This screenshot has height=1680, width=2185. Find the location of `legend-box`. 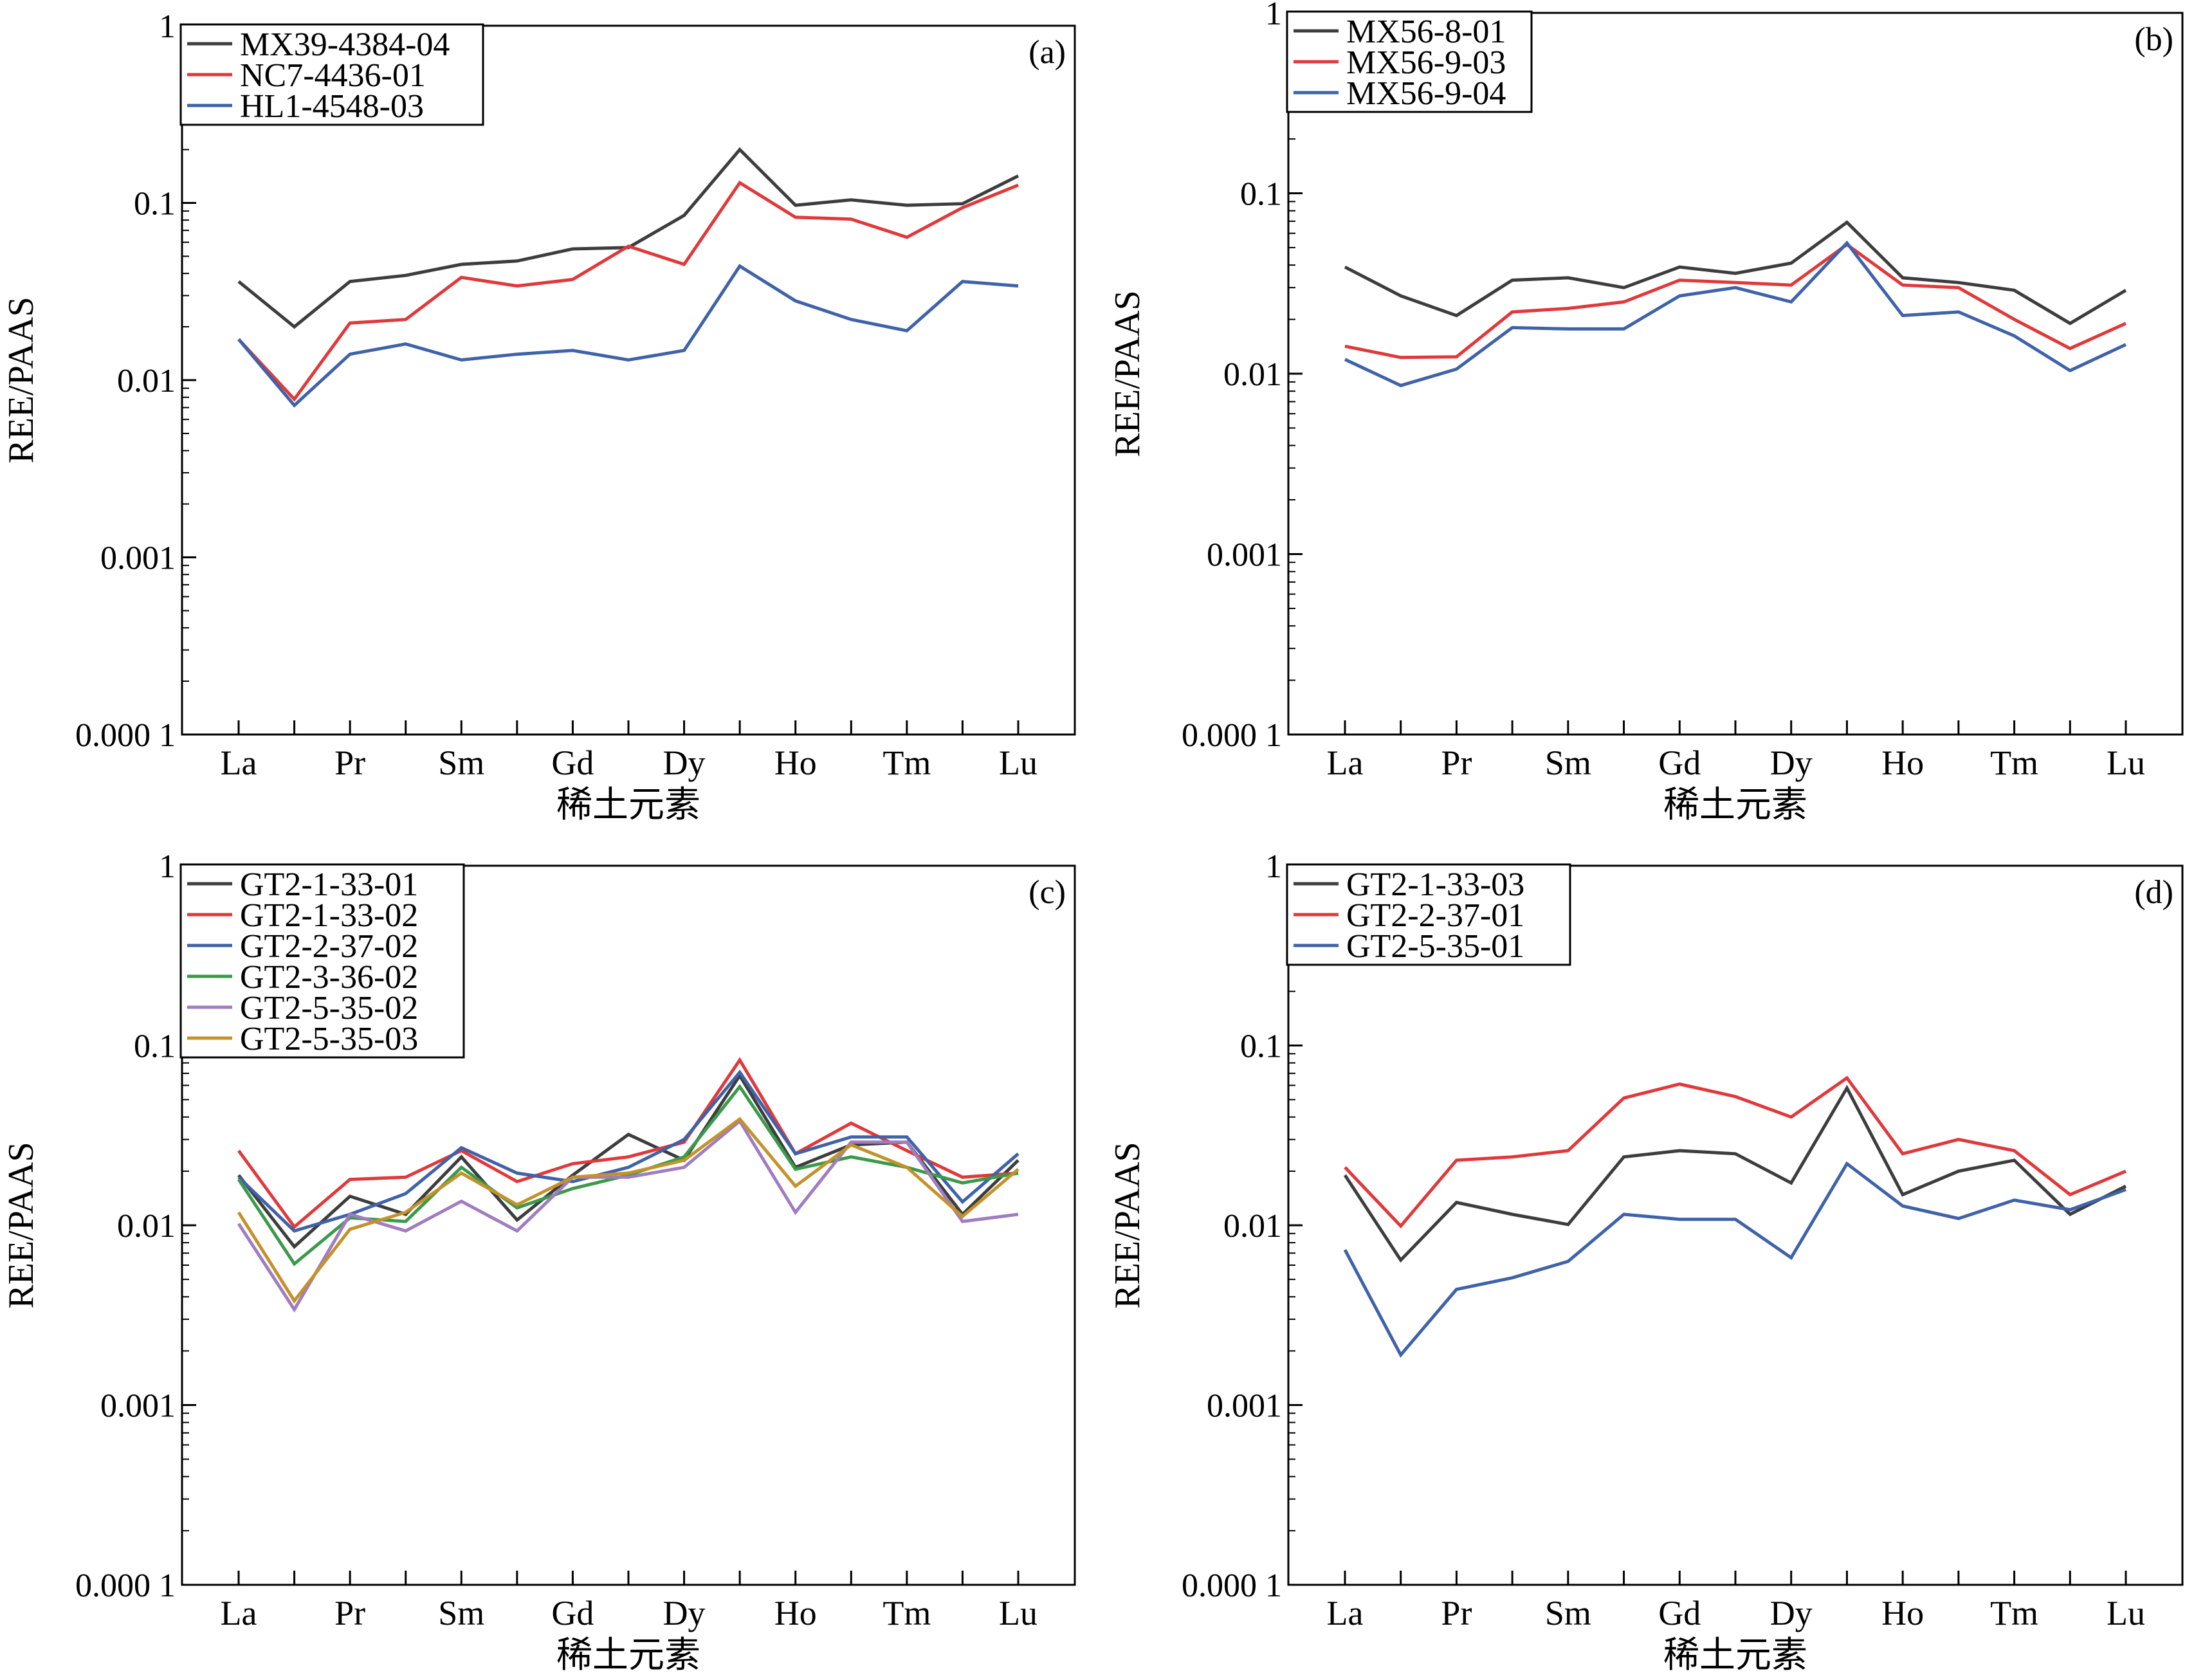

legend-box is located at coordinates (322, 961).